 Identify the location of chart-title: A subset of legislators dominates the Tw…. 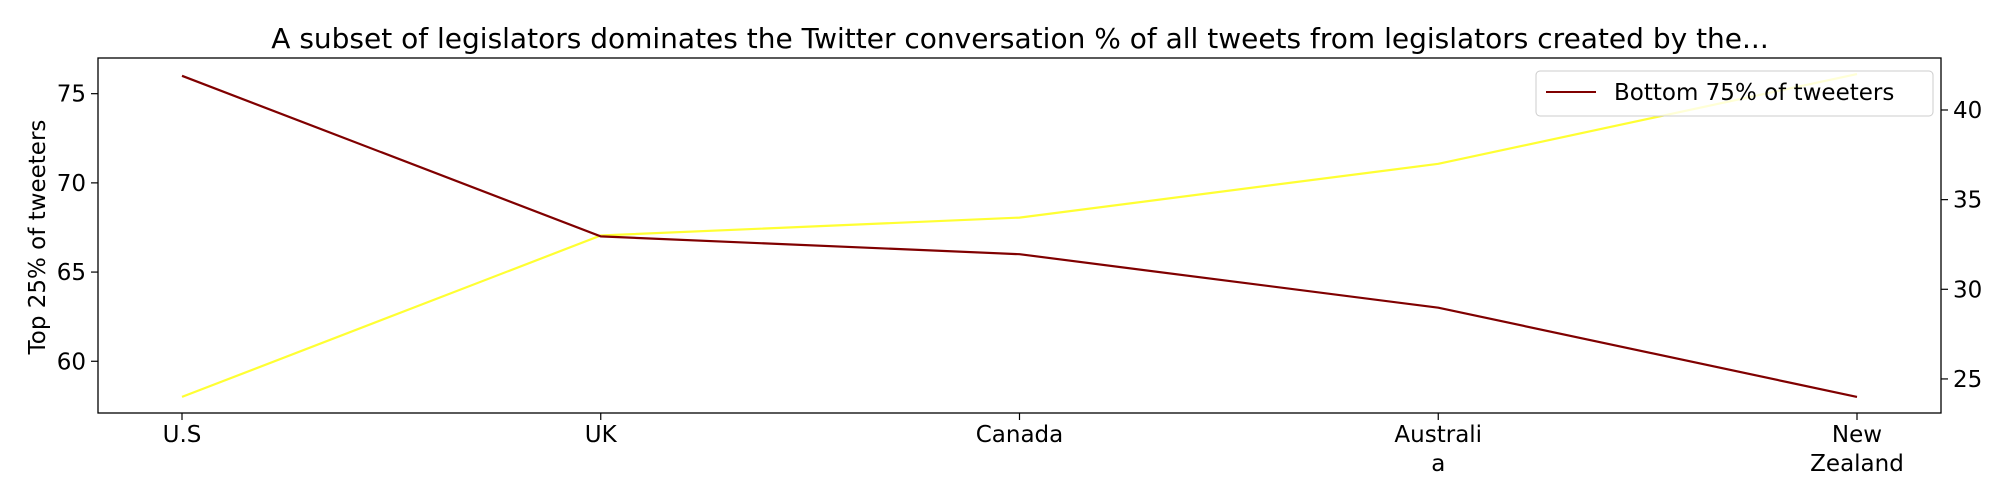
(1019, 38).